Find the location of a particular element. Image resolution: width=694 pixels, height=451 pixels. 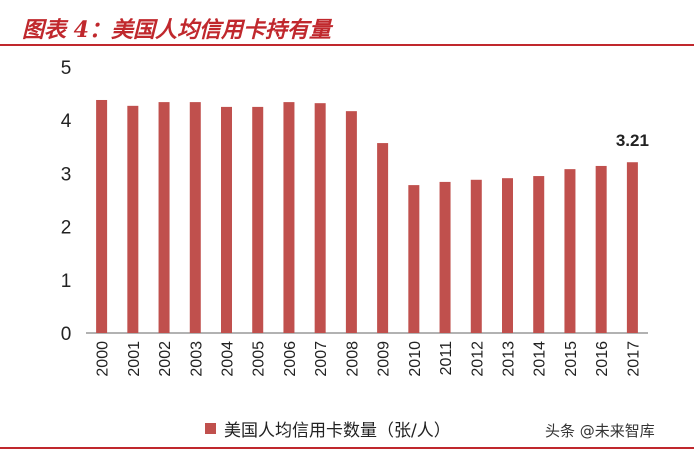

bar-2010 is located at coordinates (414, 259).